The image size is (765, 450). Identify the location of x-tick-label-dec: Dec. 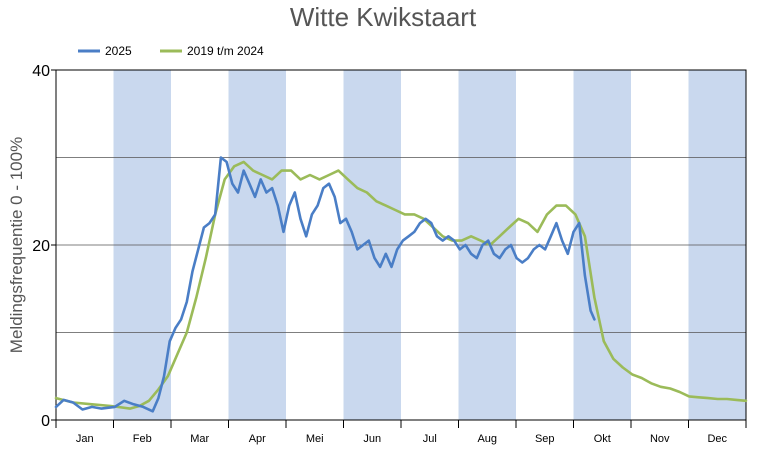
(717, 439).